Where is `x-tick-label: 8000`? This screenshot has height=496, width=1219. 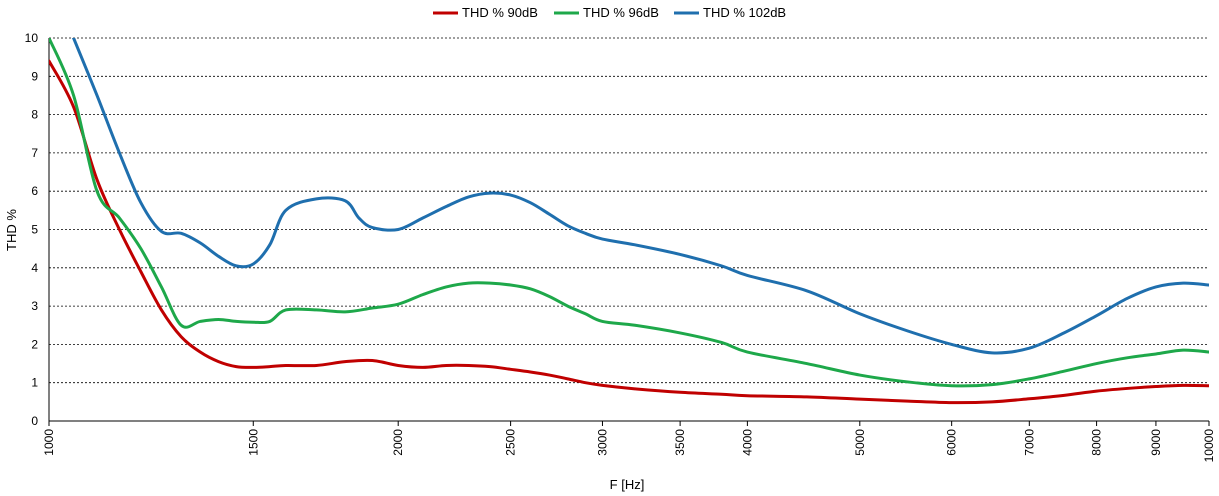 x-tick-label: 8000 is located at coordinates (1097, 442).